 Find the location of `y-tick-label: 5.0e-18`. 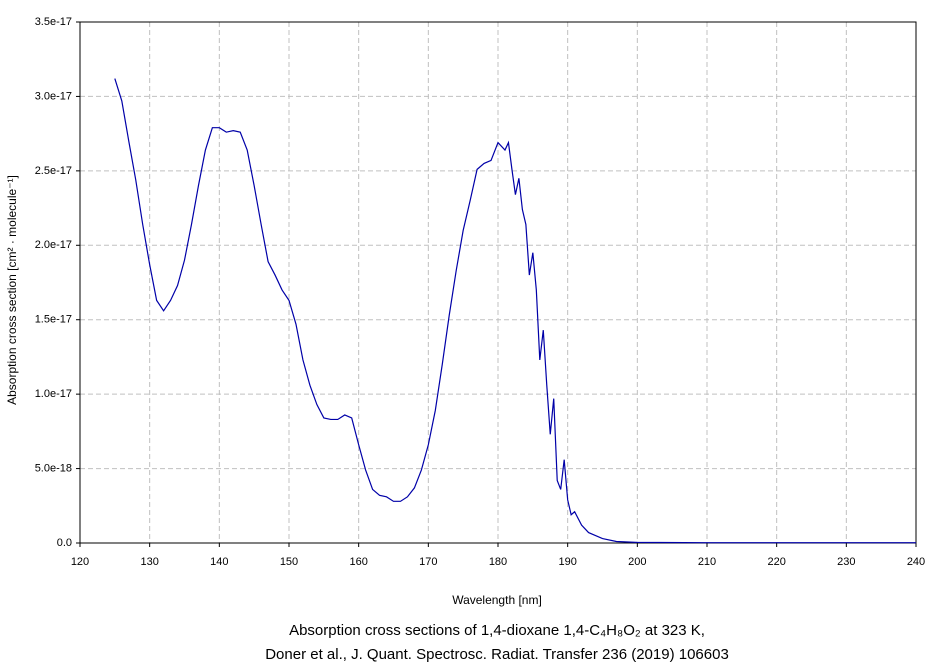

y-tick-label: 5.0e-18 is located at coordinates (53, 468).